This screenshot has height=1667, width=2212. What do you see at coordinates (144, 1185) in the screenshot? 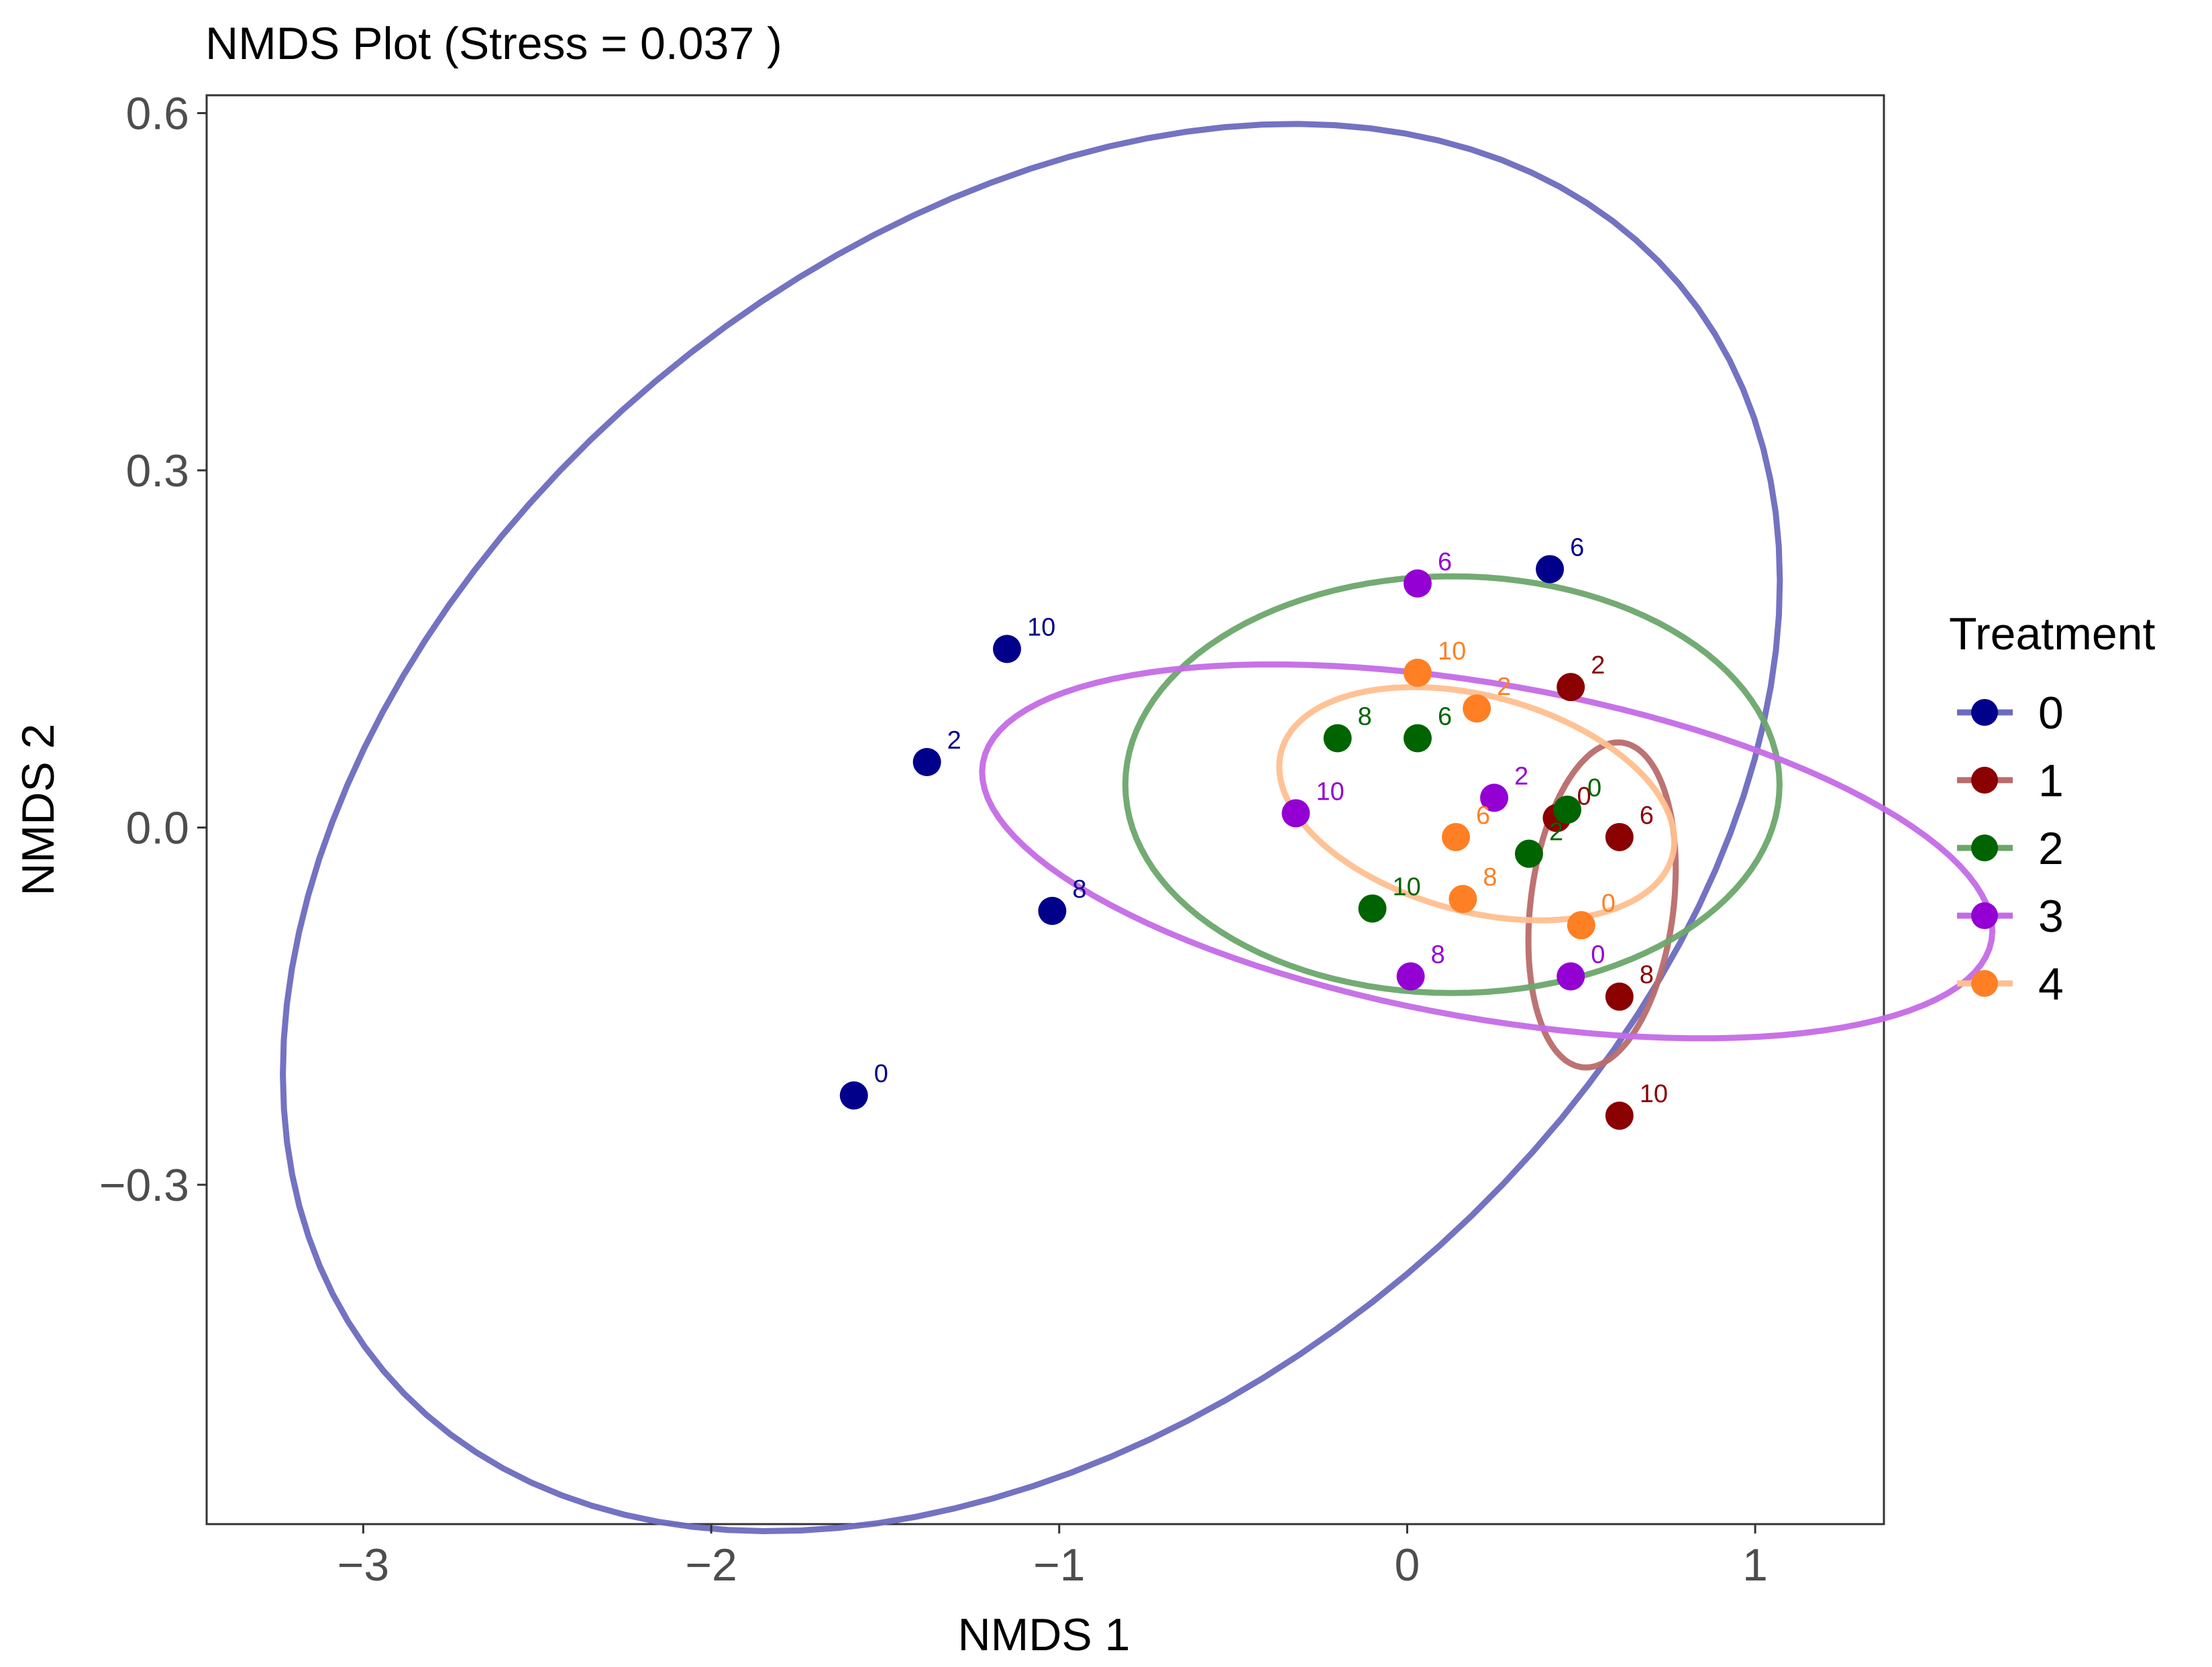
I see `y-tick-label: −0.3` at bounding box center [144, 1185].